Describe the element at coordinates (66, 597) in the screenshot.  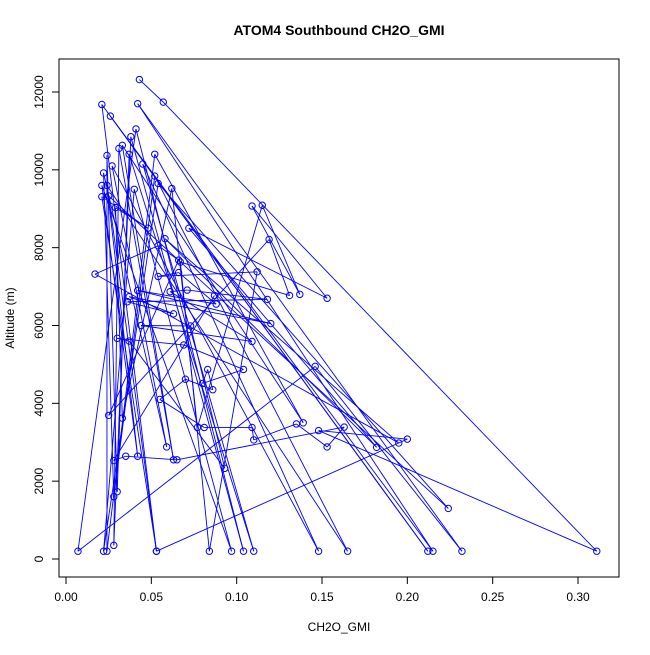
I see `x-tick-label: 0.00` at that location.